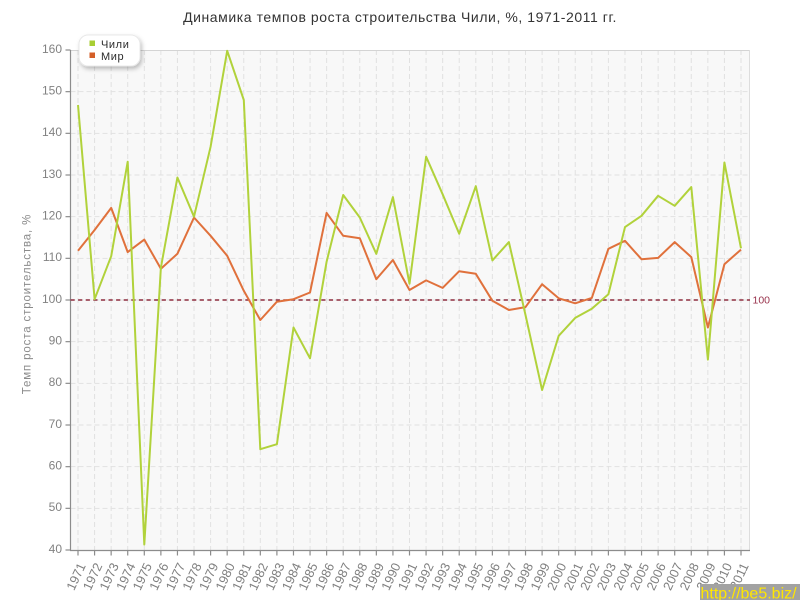  What do you see at coordinates (56, 465) in the screenshot?
I see `svg-text: 60` at bounding box center [56, 465].